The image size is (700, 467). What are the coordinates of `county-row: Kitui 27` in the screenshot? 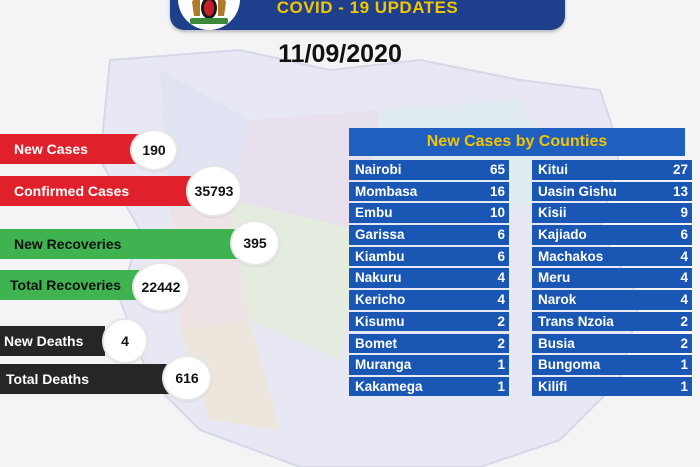 It's located at (612, 170).